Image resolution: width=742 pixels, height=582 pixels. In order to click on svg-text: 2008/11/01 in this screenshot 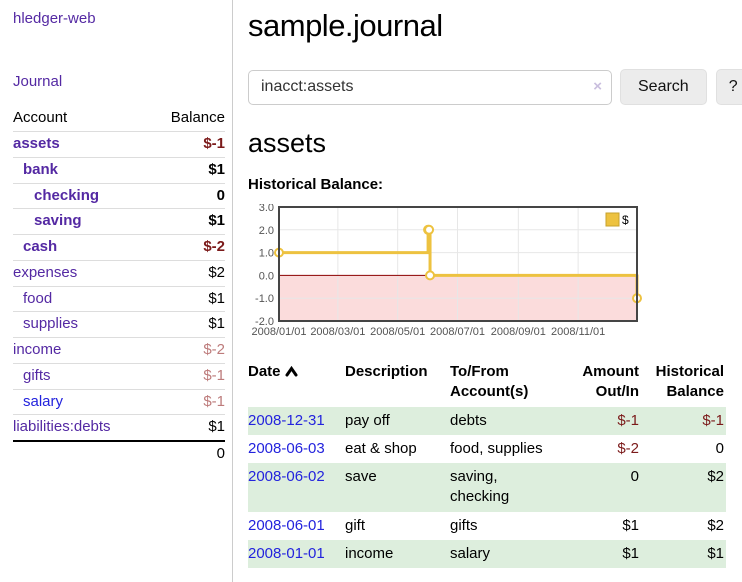, I will do `click(578, 332)`.